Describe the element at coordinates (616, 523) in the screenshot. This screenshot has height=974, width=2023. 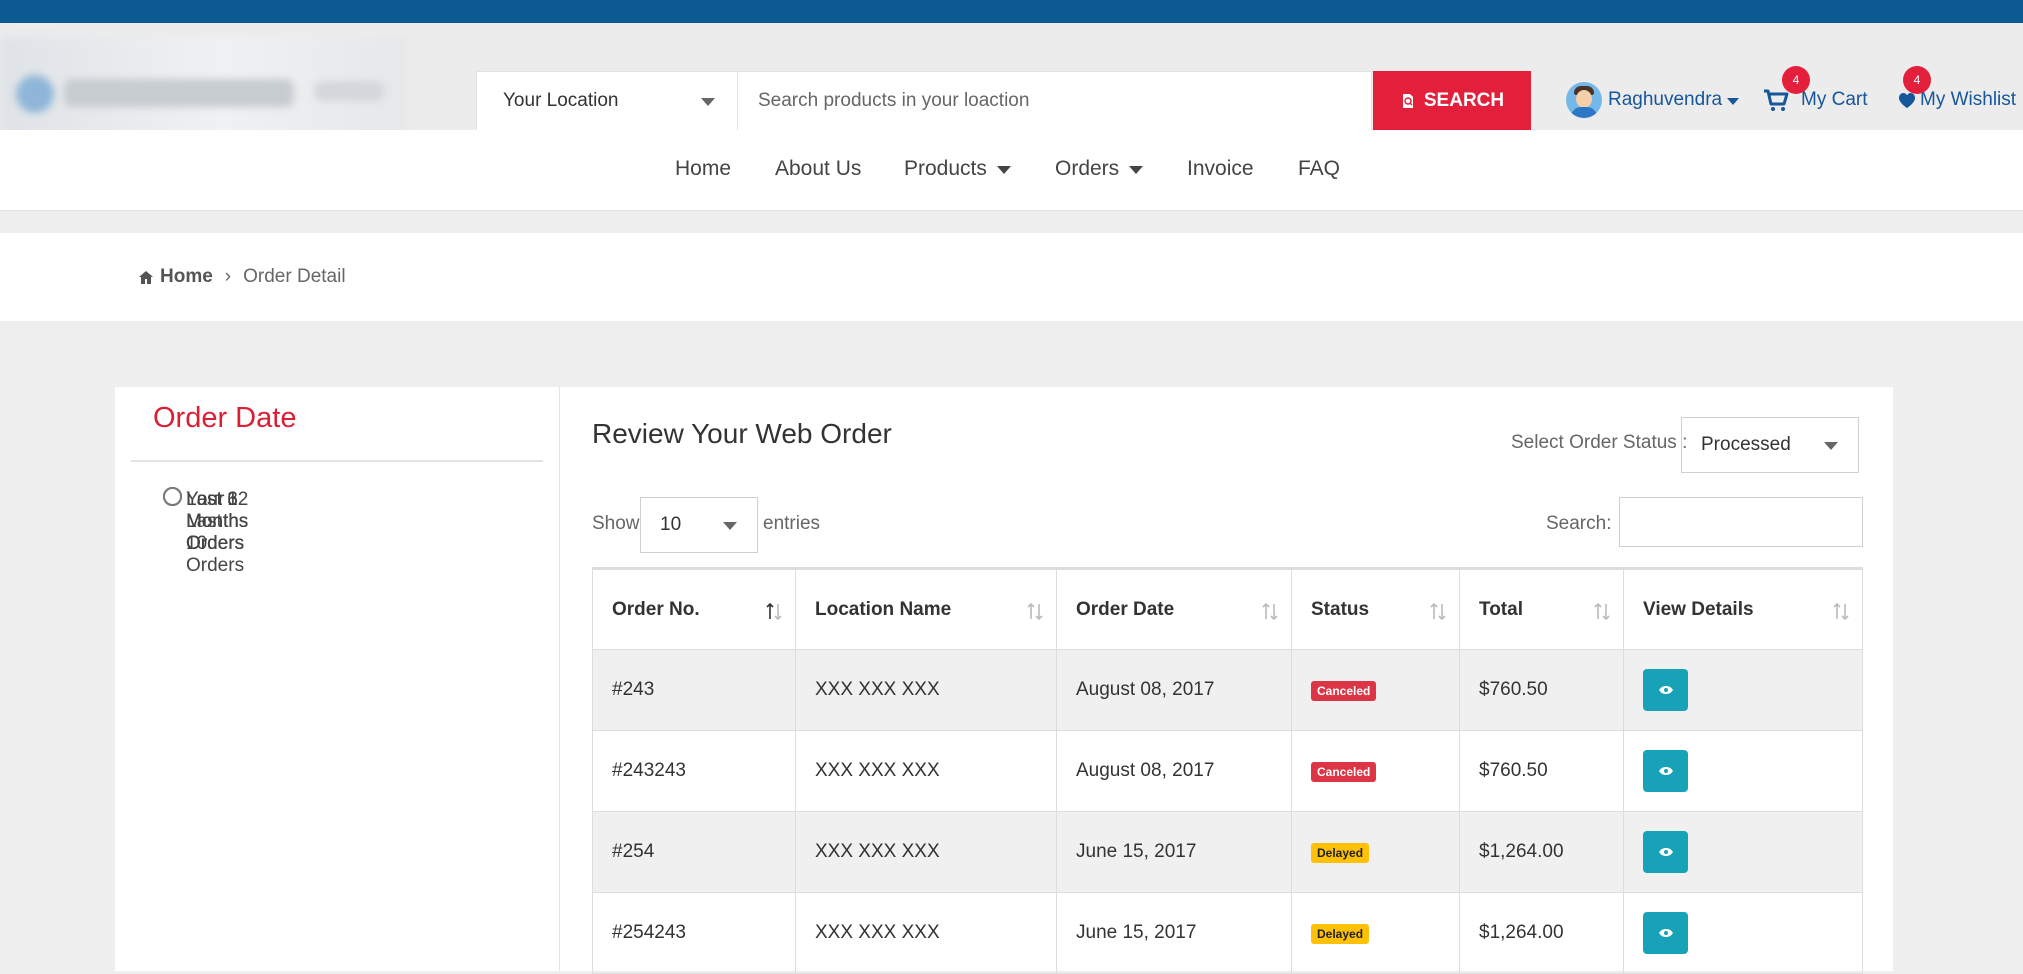
I see `show-entries-label: Show` at that location.